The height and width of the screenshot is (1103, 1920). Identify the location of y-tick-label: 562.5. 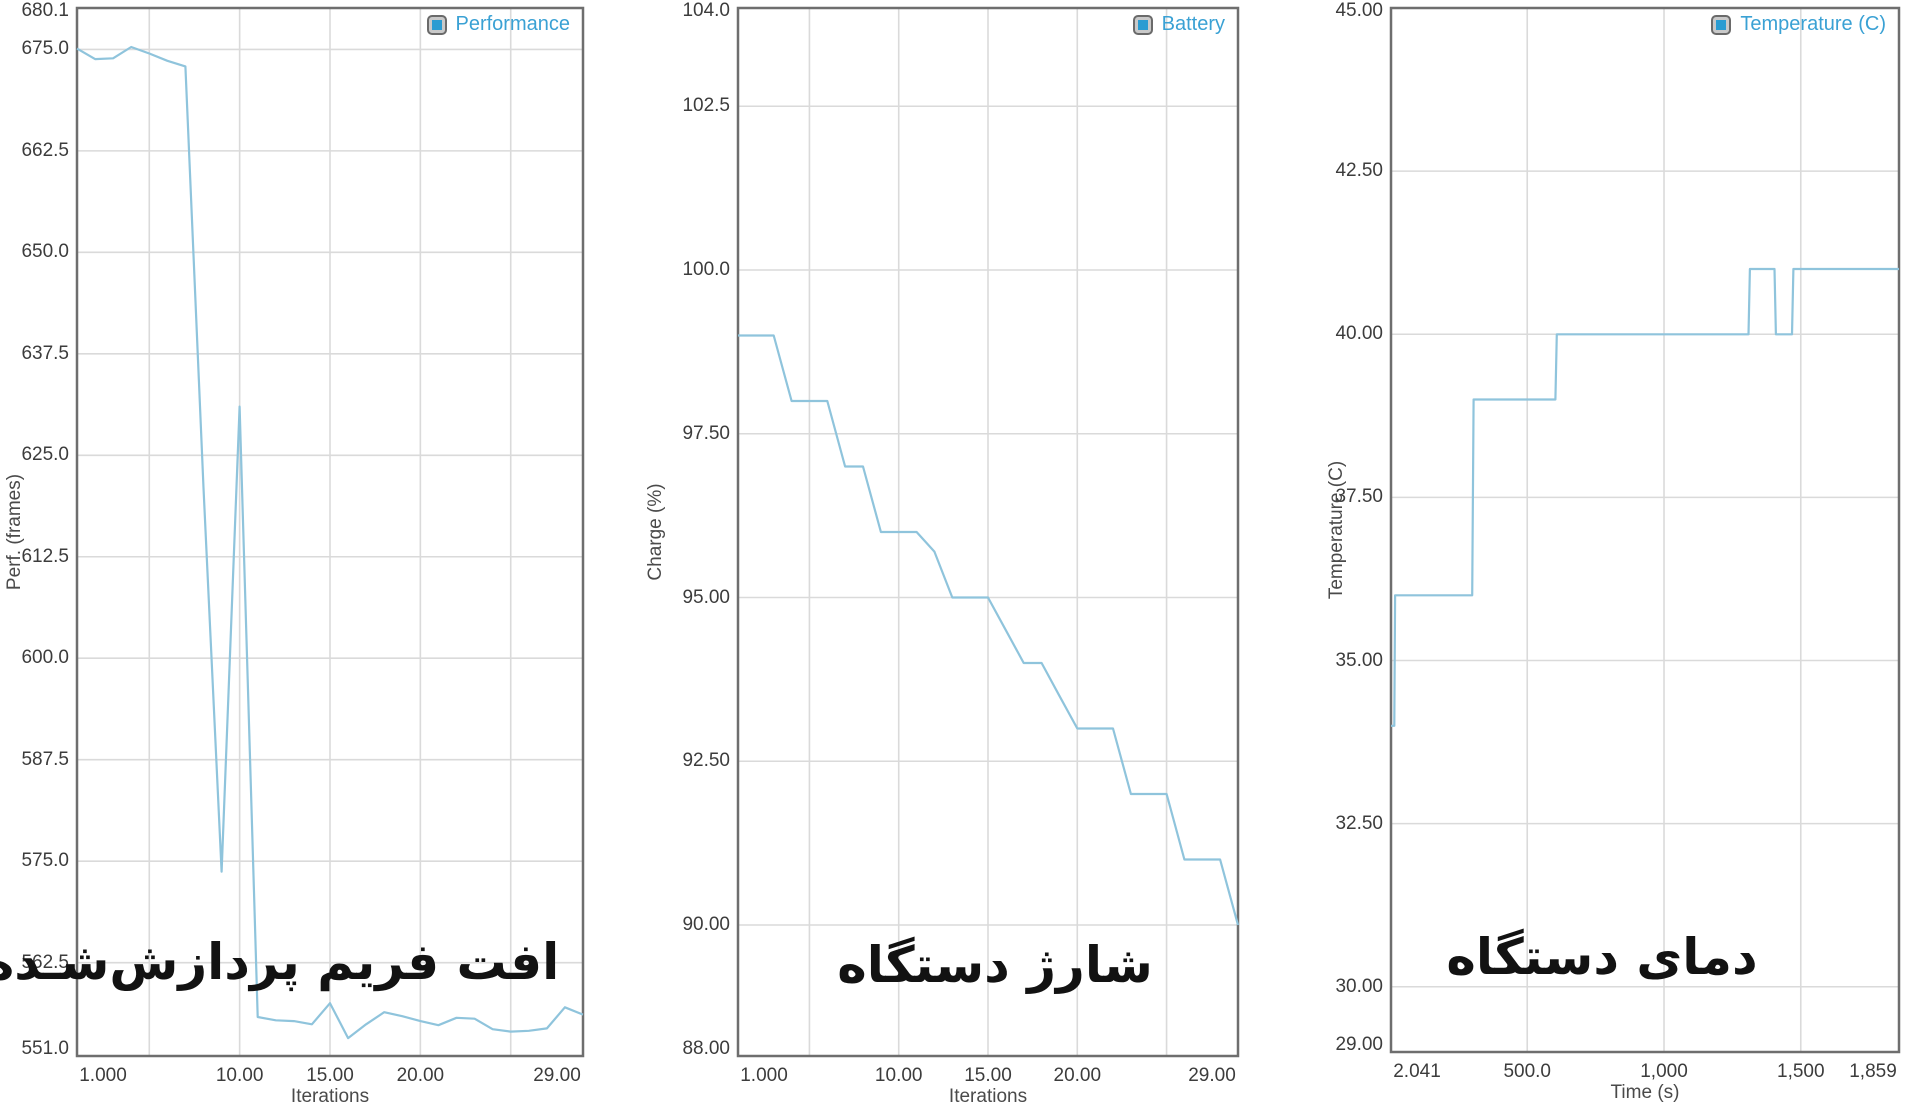
(45, 962).